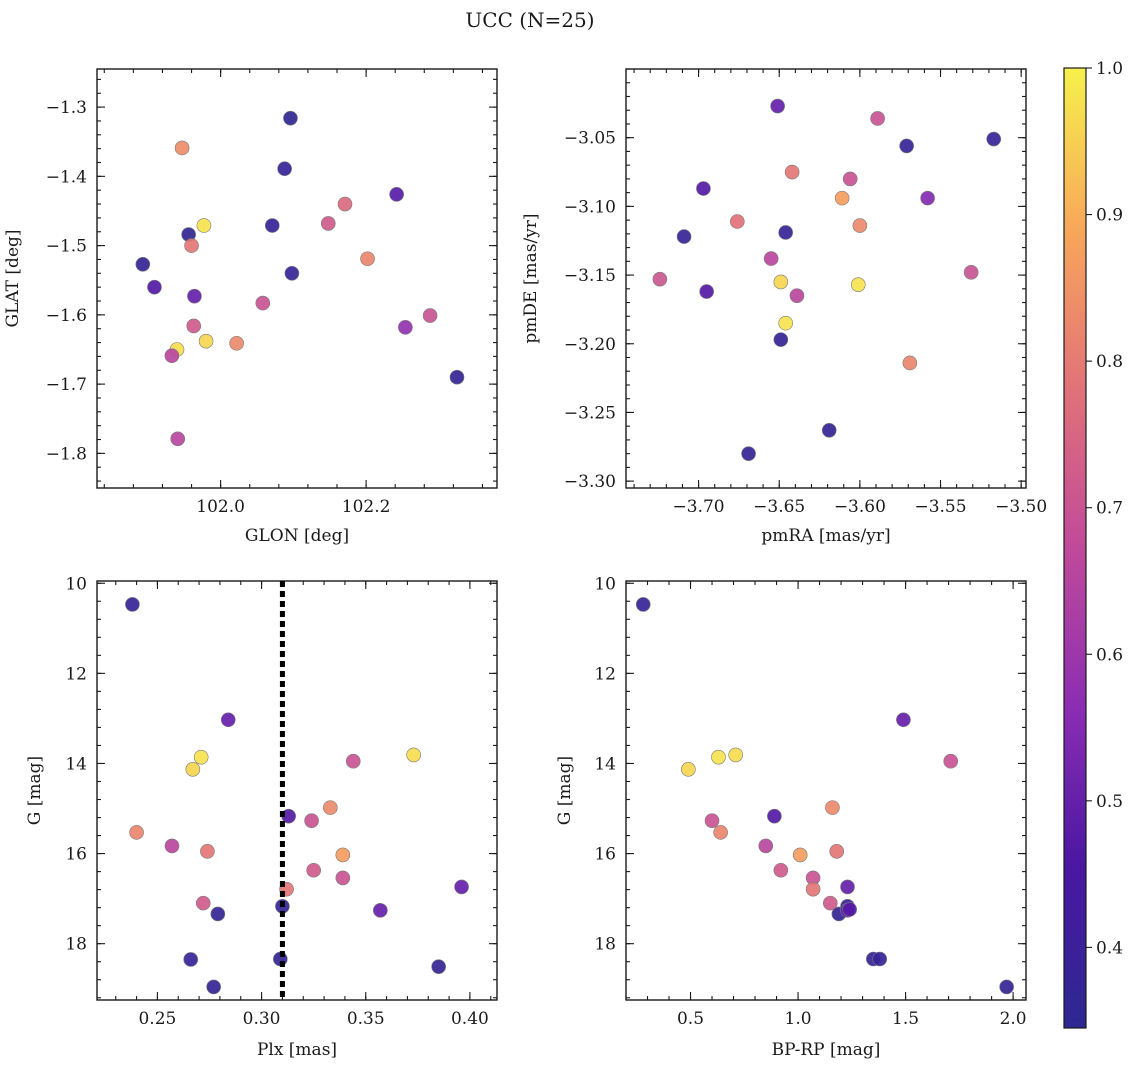 This screenshot has width=1136, height=1068. What do you see at coordinates (1109, 509) in the screenshot?
I see `colorbar-tick-label: 0.7` at bounding box center [1109, 509].